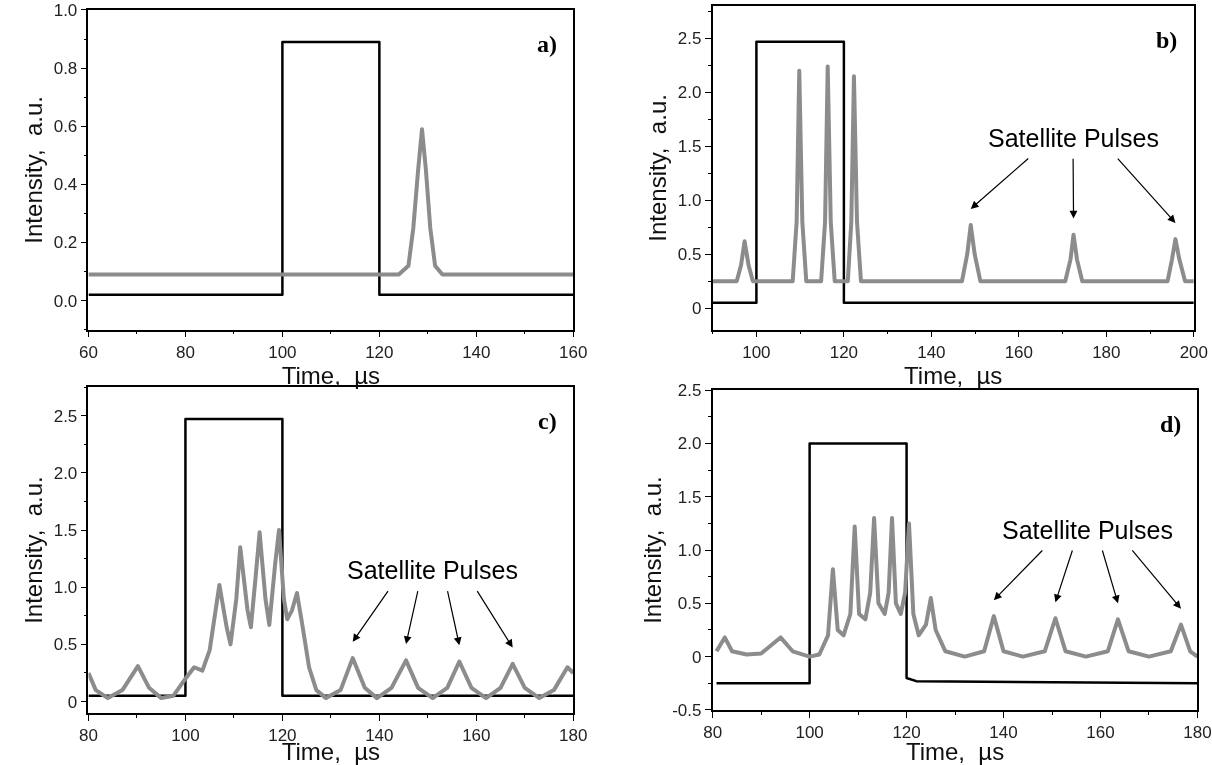 Image resolution: width=1212 pixels, height=765 pixels. I want to click on x-tick-label: 60, so click(88, 352).